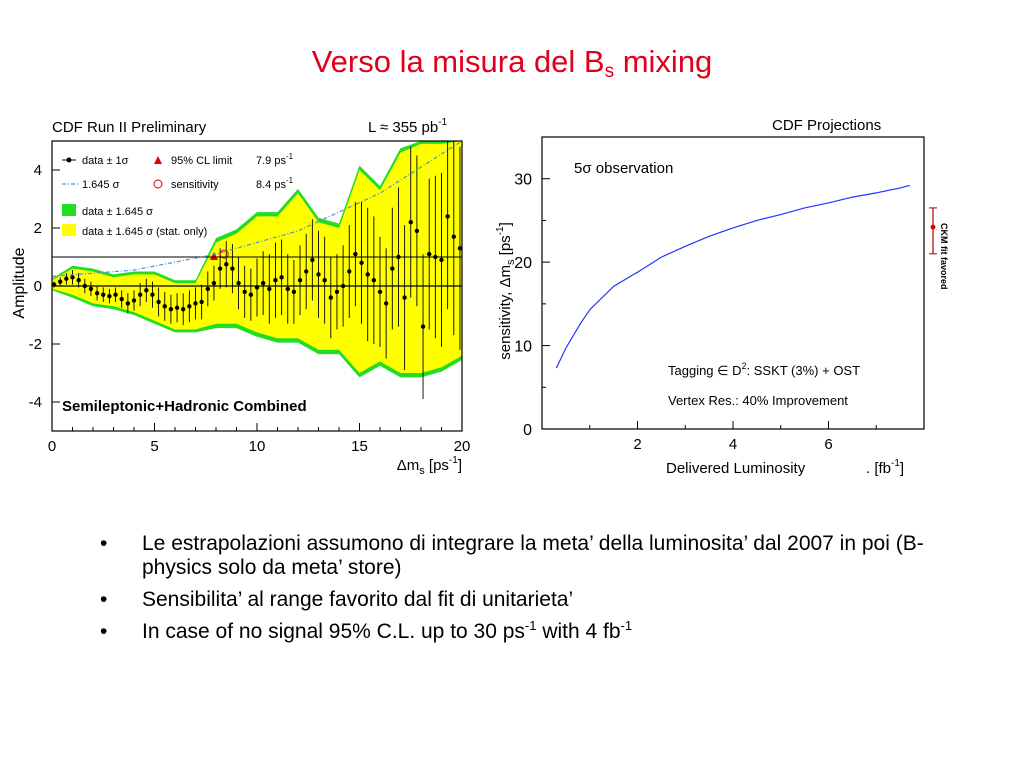  I want to click on legend-green: data ± 1.645 σ, so click(107, 211).